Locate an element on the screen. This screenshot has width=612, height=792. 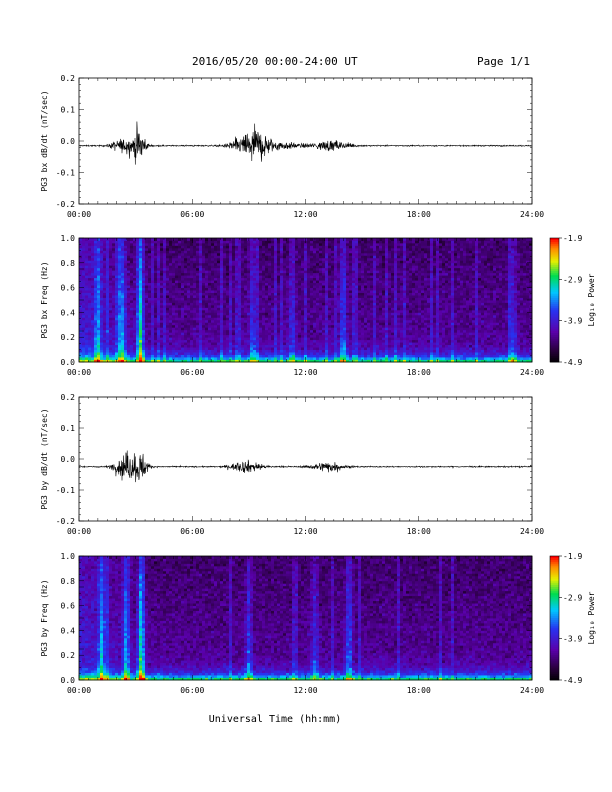
page-number: Page 1/1 is located at coordinates (503, 61).